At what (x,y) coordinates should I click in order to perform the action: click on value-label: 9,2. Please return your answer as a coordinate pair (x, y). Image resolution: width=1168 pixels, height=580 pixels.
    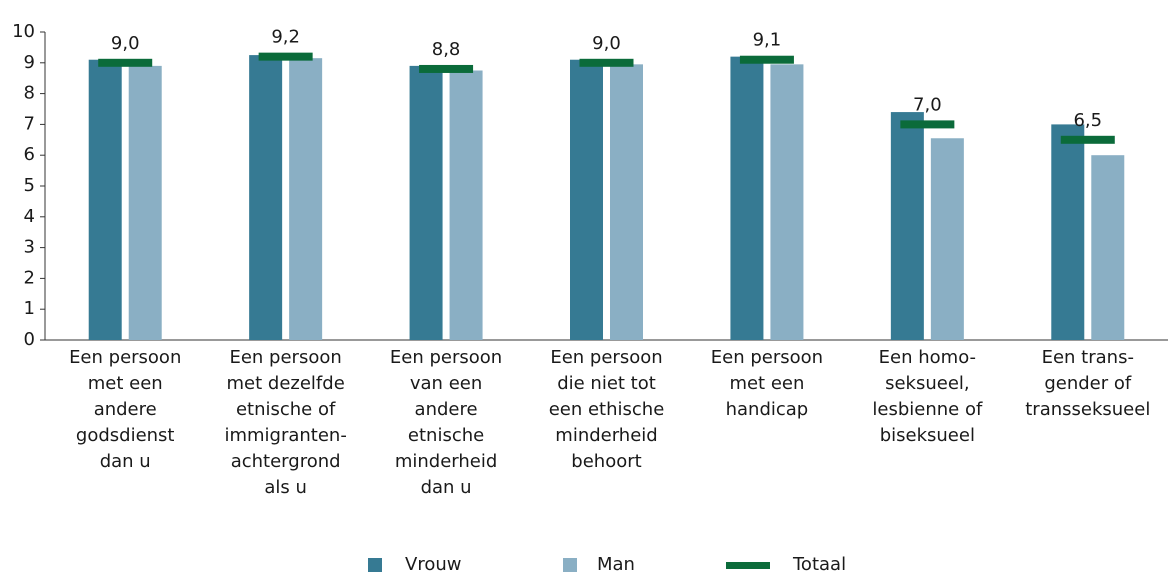
    Looking at the image, I should click on (285, 37).